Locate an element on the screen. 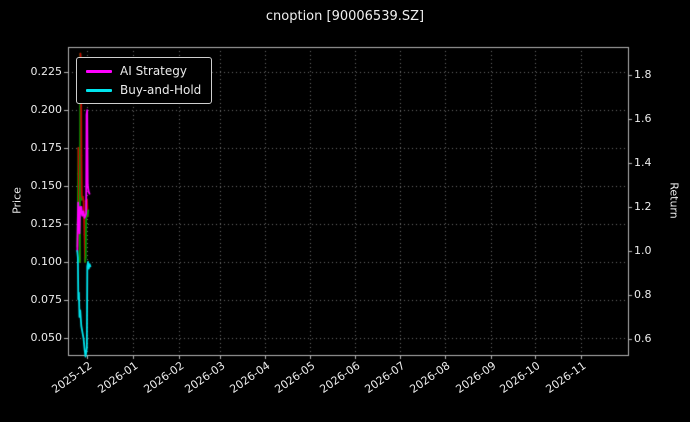 The height and width of the screenshot is (422, 690). right-axis-tick-label: 1.6 is located at coordinates (643, 118).